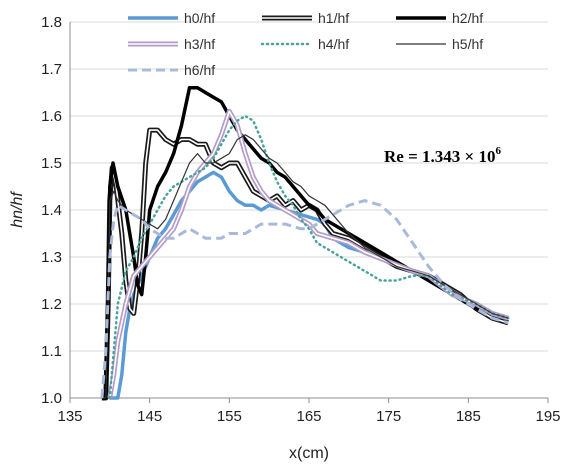 This screenshot has width=573, height=466. What do you see at coordinates (229, 416) in the screenshot?
I see `x-tick-label-2: 155` at bounding box center [229, 416].